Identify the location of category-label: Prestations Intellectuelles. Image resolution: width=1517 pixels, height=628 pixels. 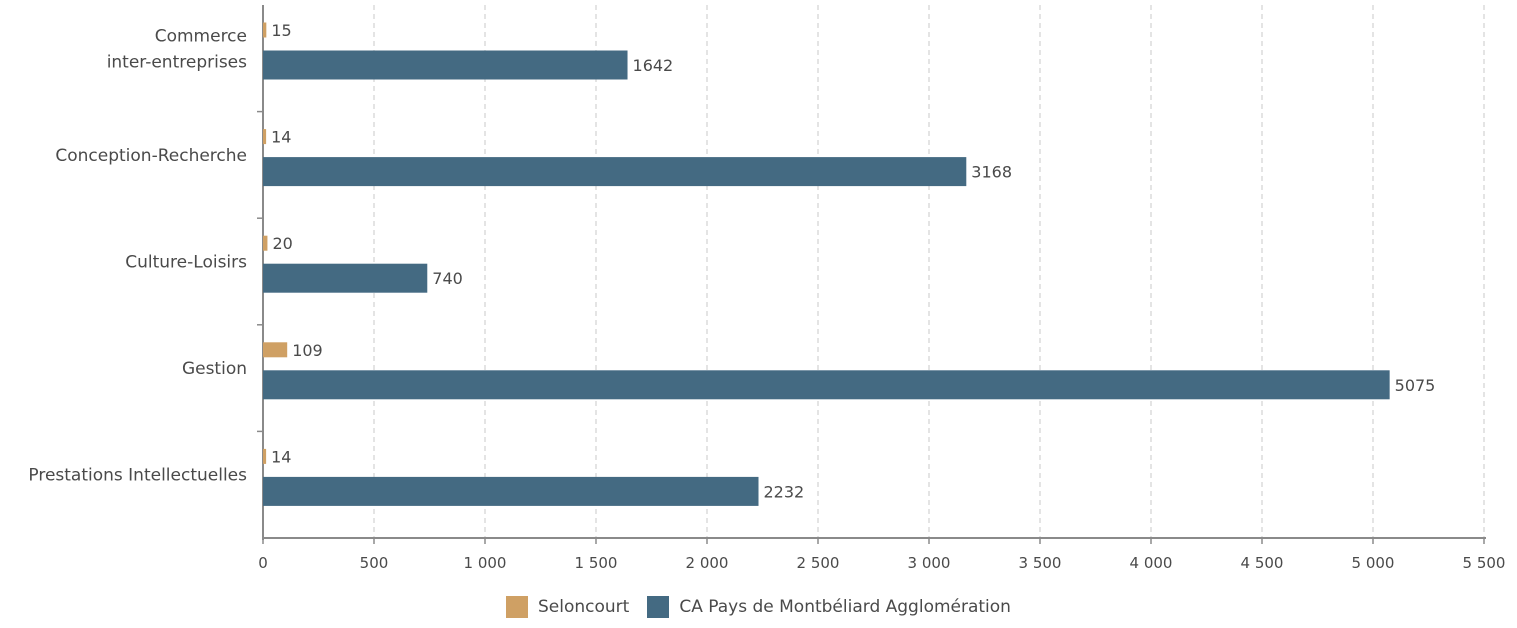
(137, 476).